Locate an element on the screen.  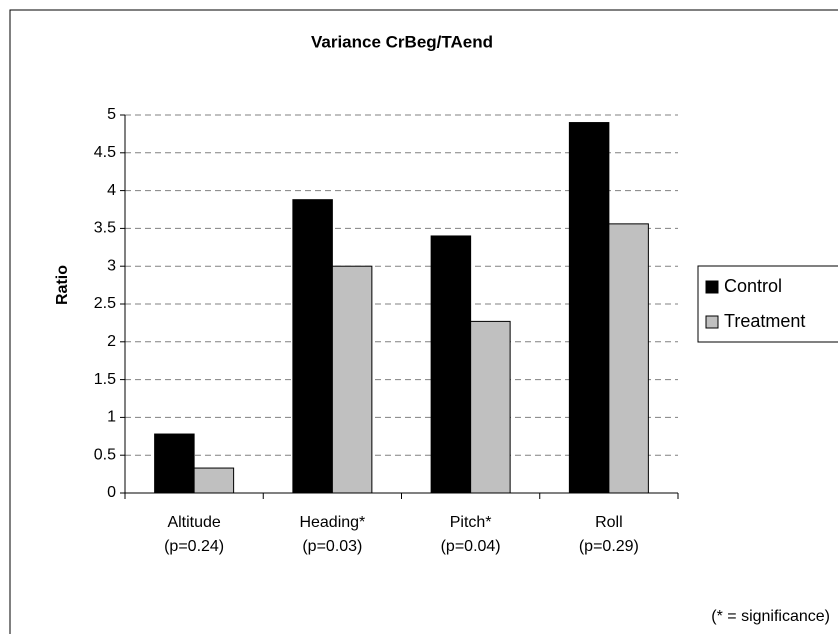
y-tick-label: 3 is located at coordinates (111, 265).